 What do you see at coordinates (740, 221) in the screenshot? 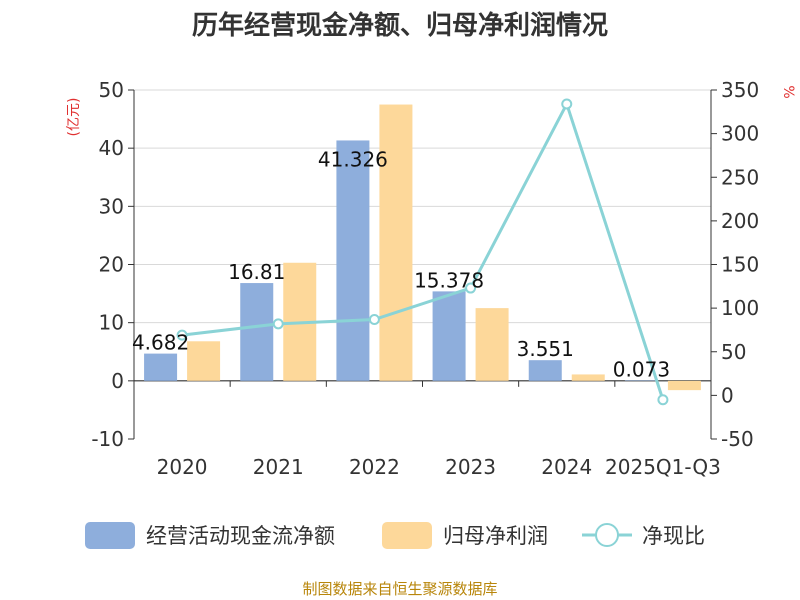
I see `right-tick-label: 200` at bounding box center [740, 221].